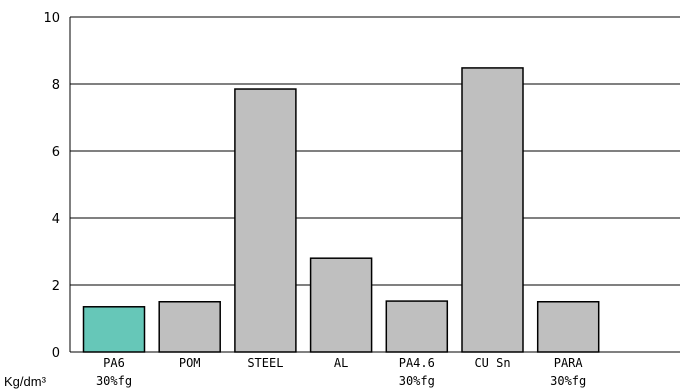  Describe the element at coordinates (56, 286) in the screenshot. I see `y-tick-label: 2` at that location.